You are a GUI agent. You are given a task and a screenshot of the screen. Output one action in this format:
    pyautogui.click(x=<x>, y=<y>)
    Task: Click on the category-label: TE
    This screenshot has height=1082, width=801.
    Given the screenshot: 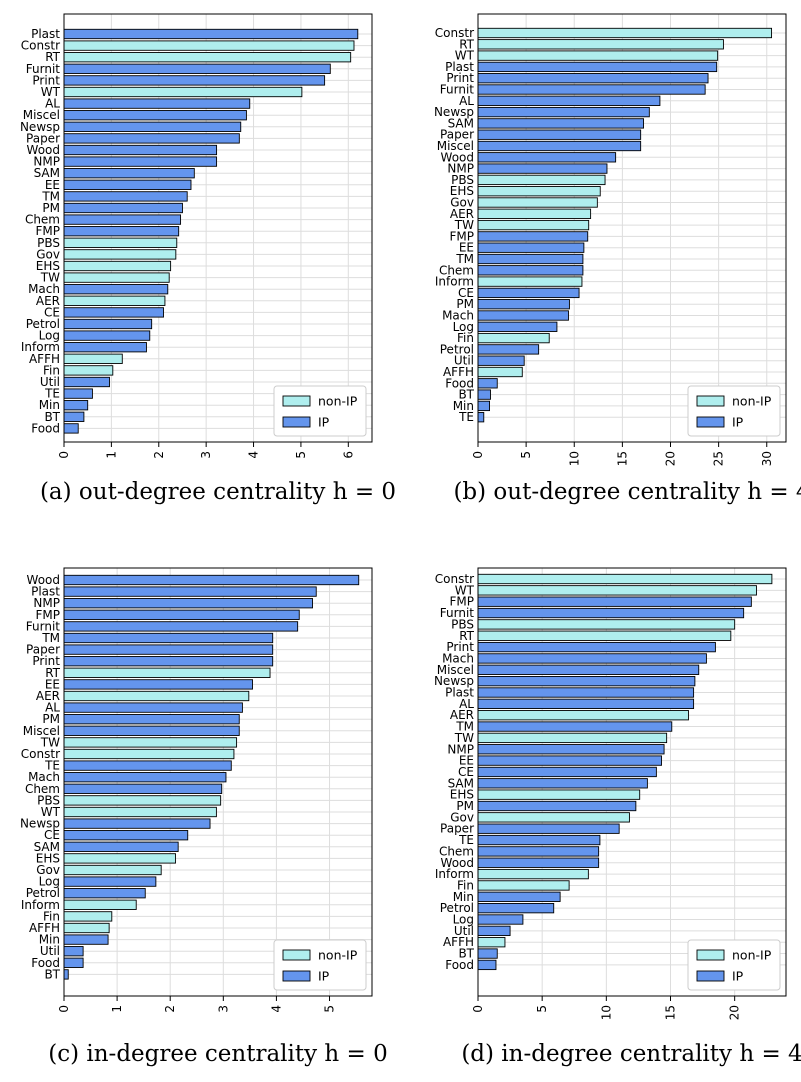 What is the action you would take?
    pyautogui.click(x=466, y=840)
    